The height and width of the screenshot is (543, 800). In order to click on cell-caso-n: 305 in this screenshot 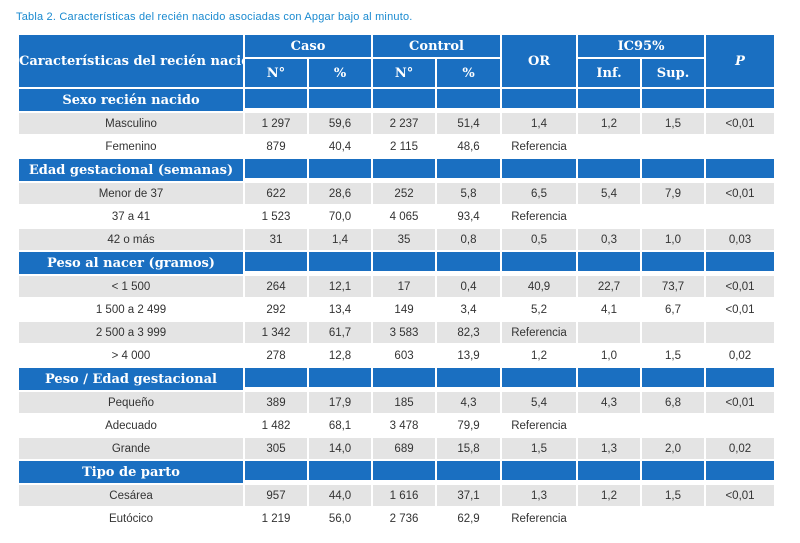, I will do `click(276, 448)`.